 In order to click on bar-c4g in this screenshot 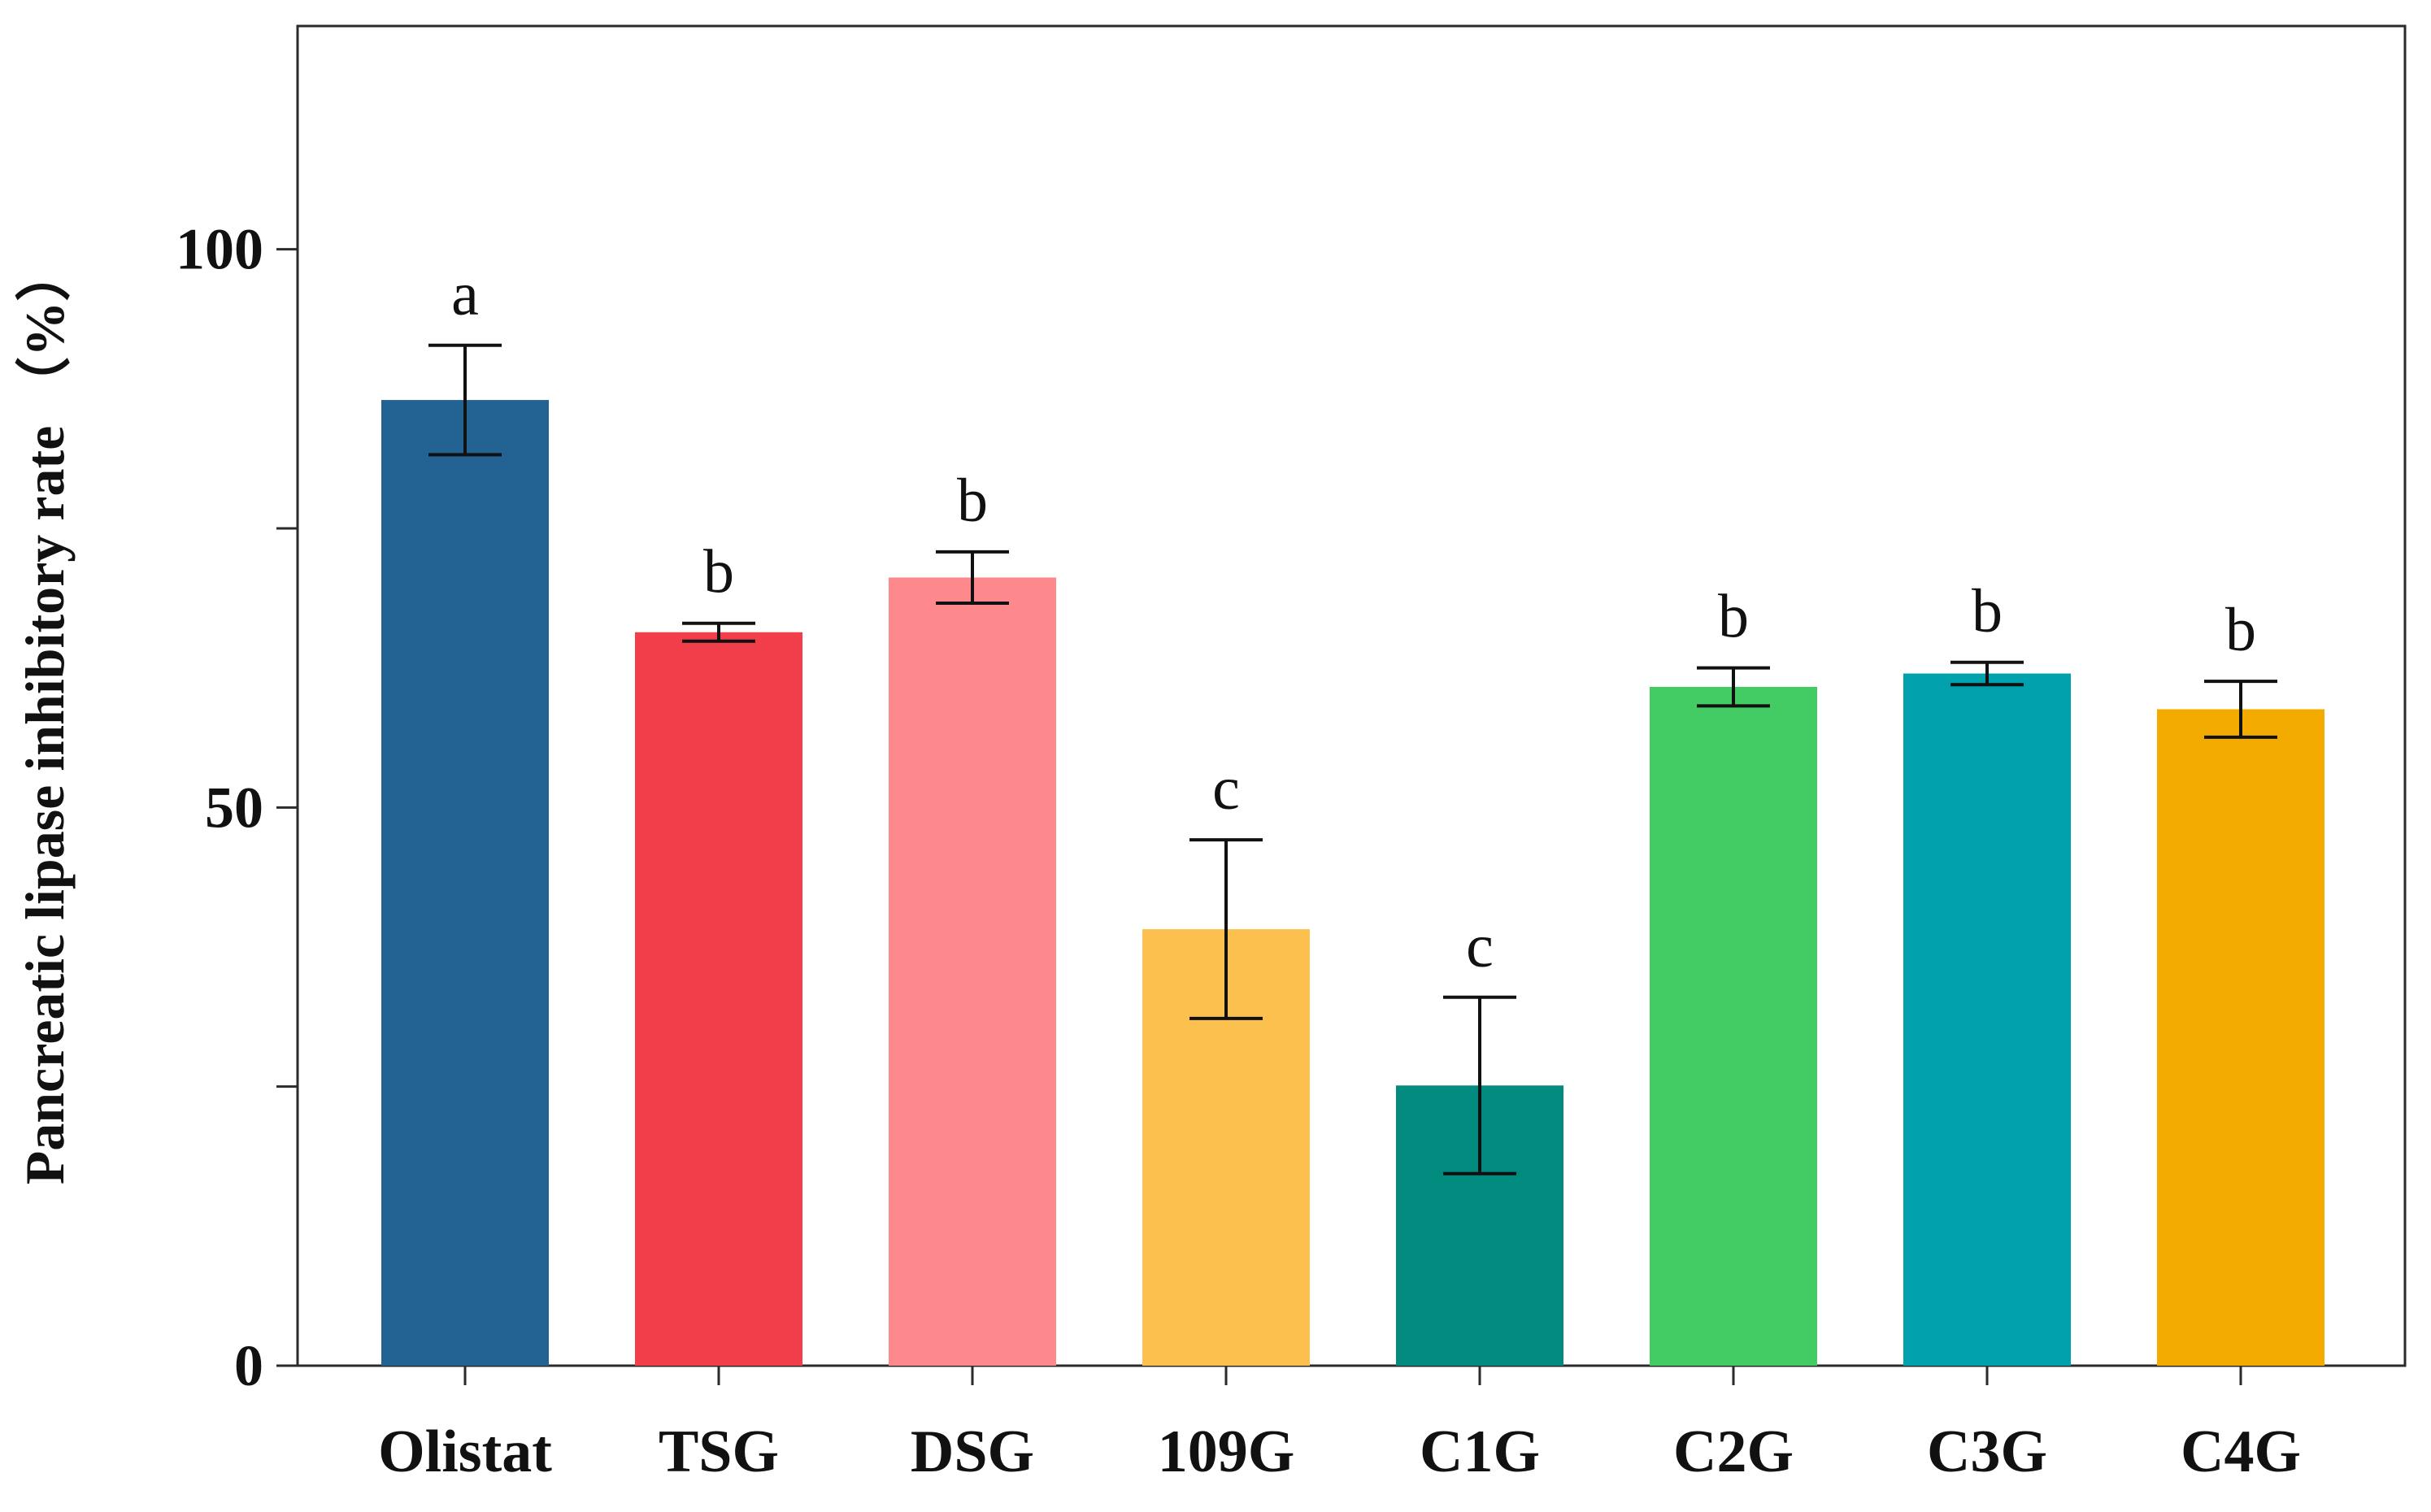, I will do `click(2240, 1037)`.